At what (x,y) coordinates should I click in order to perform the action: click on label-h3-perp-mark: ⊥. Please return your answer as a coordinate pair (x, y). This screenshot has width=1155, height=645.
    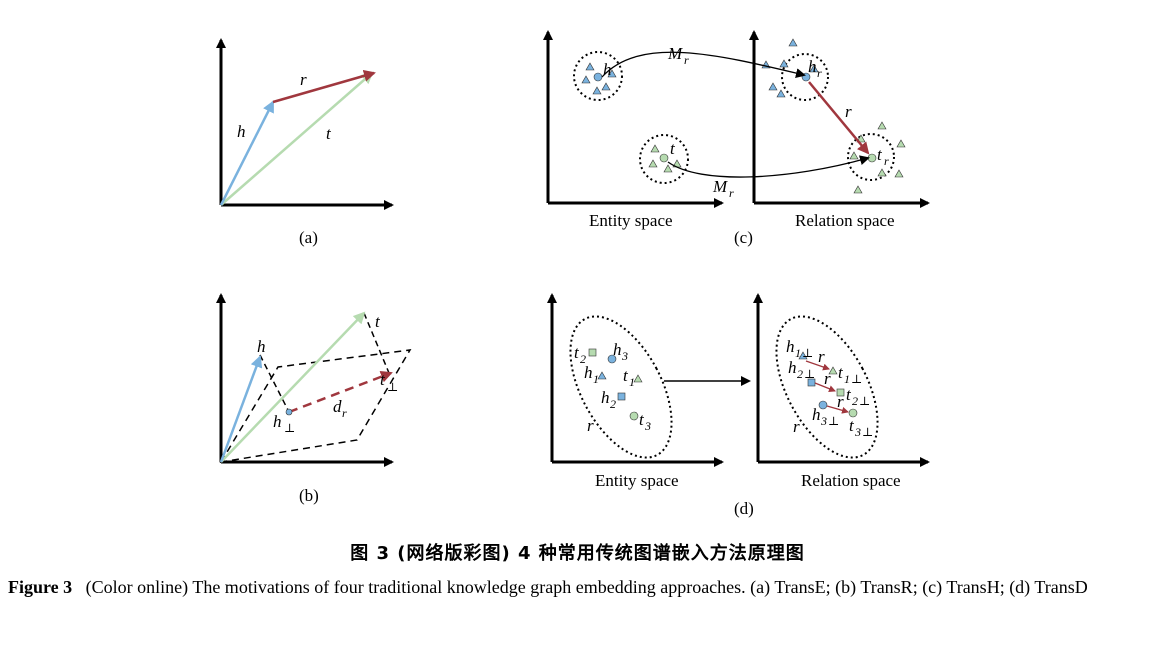
    Looking at the image, I should click on (833, 421).